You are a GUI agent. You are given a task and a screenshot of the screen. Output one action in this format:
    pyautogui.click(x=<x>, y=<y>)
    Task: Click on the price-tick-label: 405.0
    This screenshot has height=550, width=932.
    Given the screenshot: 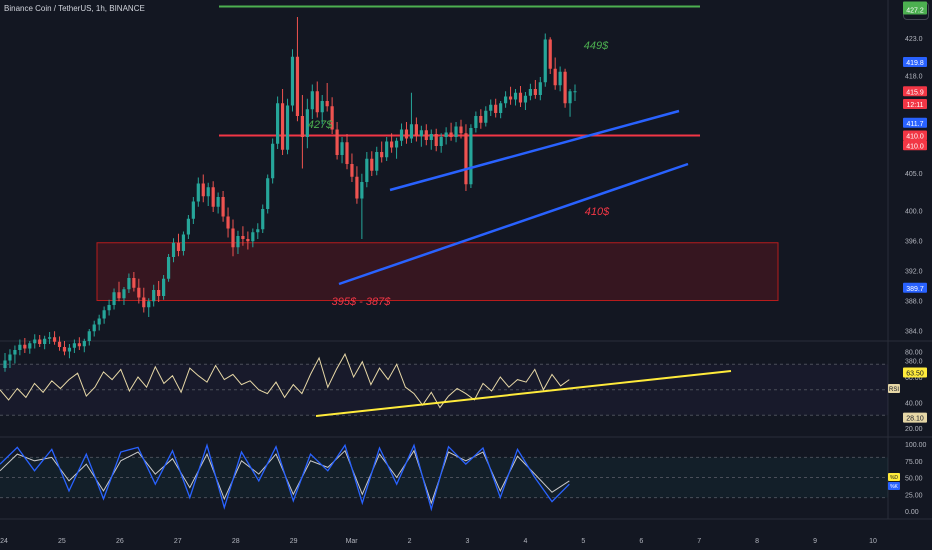 What is the action you would take?
    pyautogui.click(x=914, y=174)
    